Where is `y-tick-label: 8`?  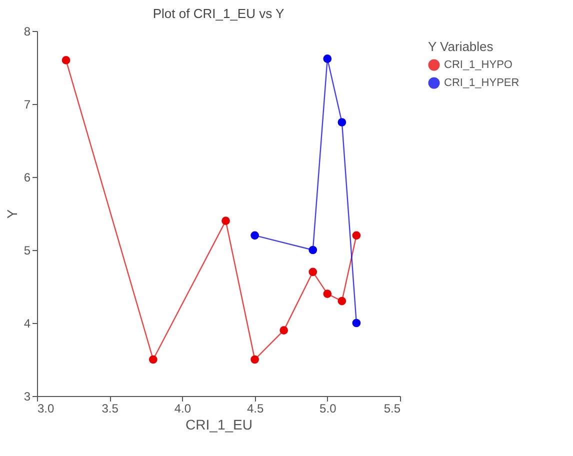
y-tick-label: 8 is located at coordinates (27, 31).